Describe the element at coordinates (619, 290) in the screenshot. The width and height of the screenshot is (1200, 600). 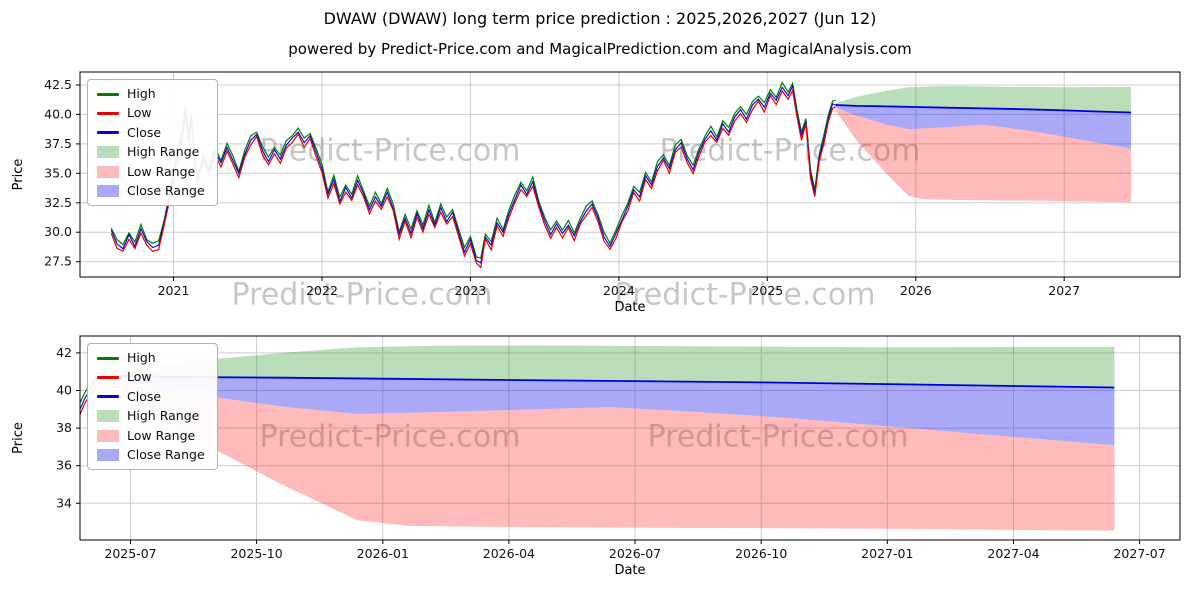
I see `x-tick-label: 2024` at that location.